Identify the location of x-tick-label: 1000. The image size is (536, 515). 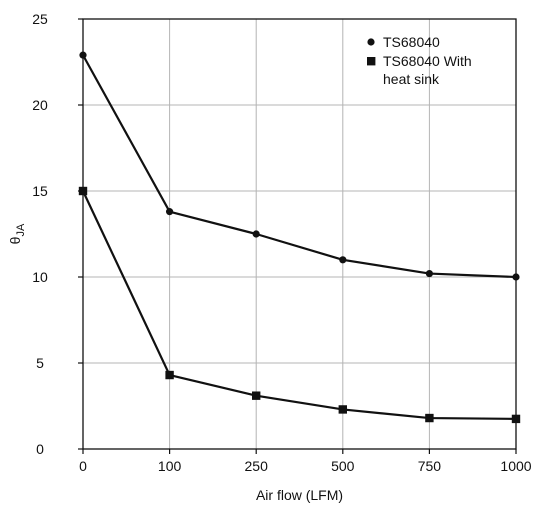
(515, 466).